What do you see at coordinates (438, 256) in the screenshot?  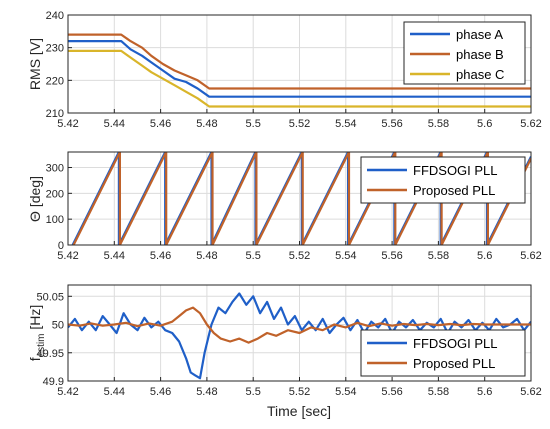 I see `theta-xtick-label: 5.58` at bounding box center [438, 256].